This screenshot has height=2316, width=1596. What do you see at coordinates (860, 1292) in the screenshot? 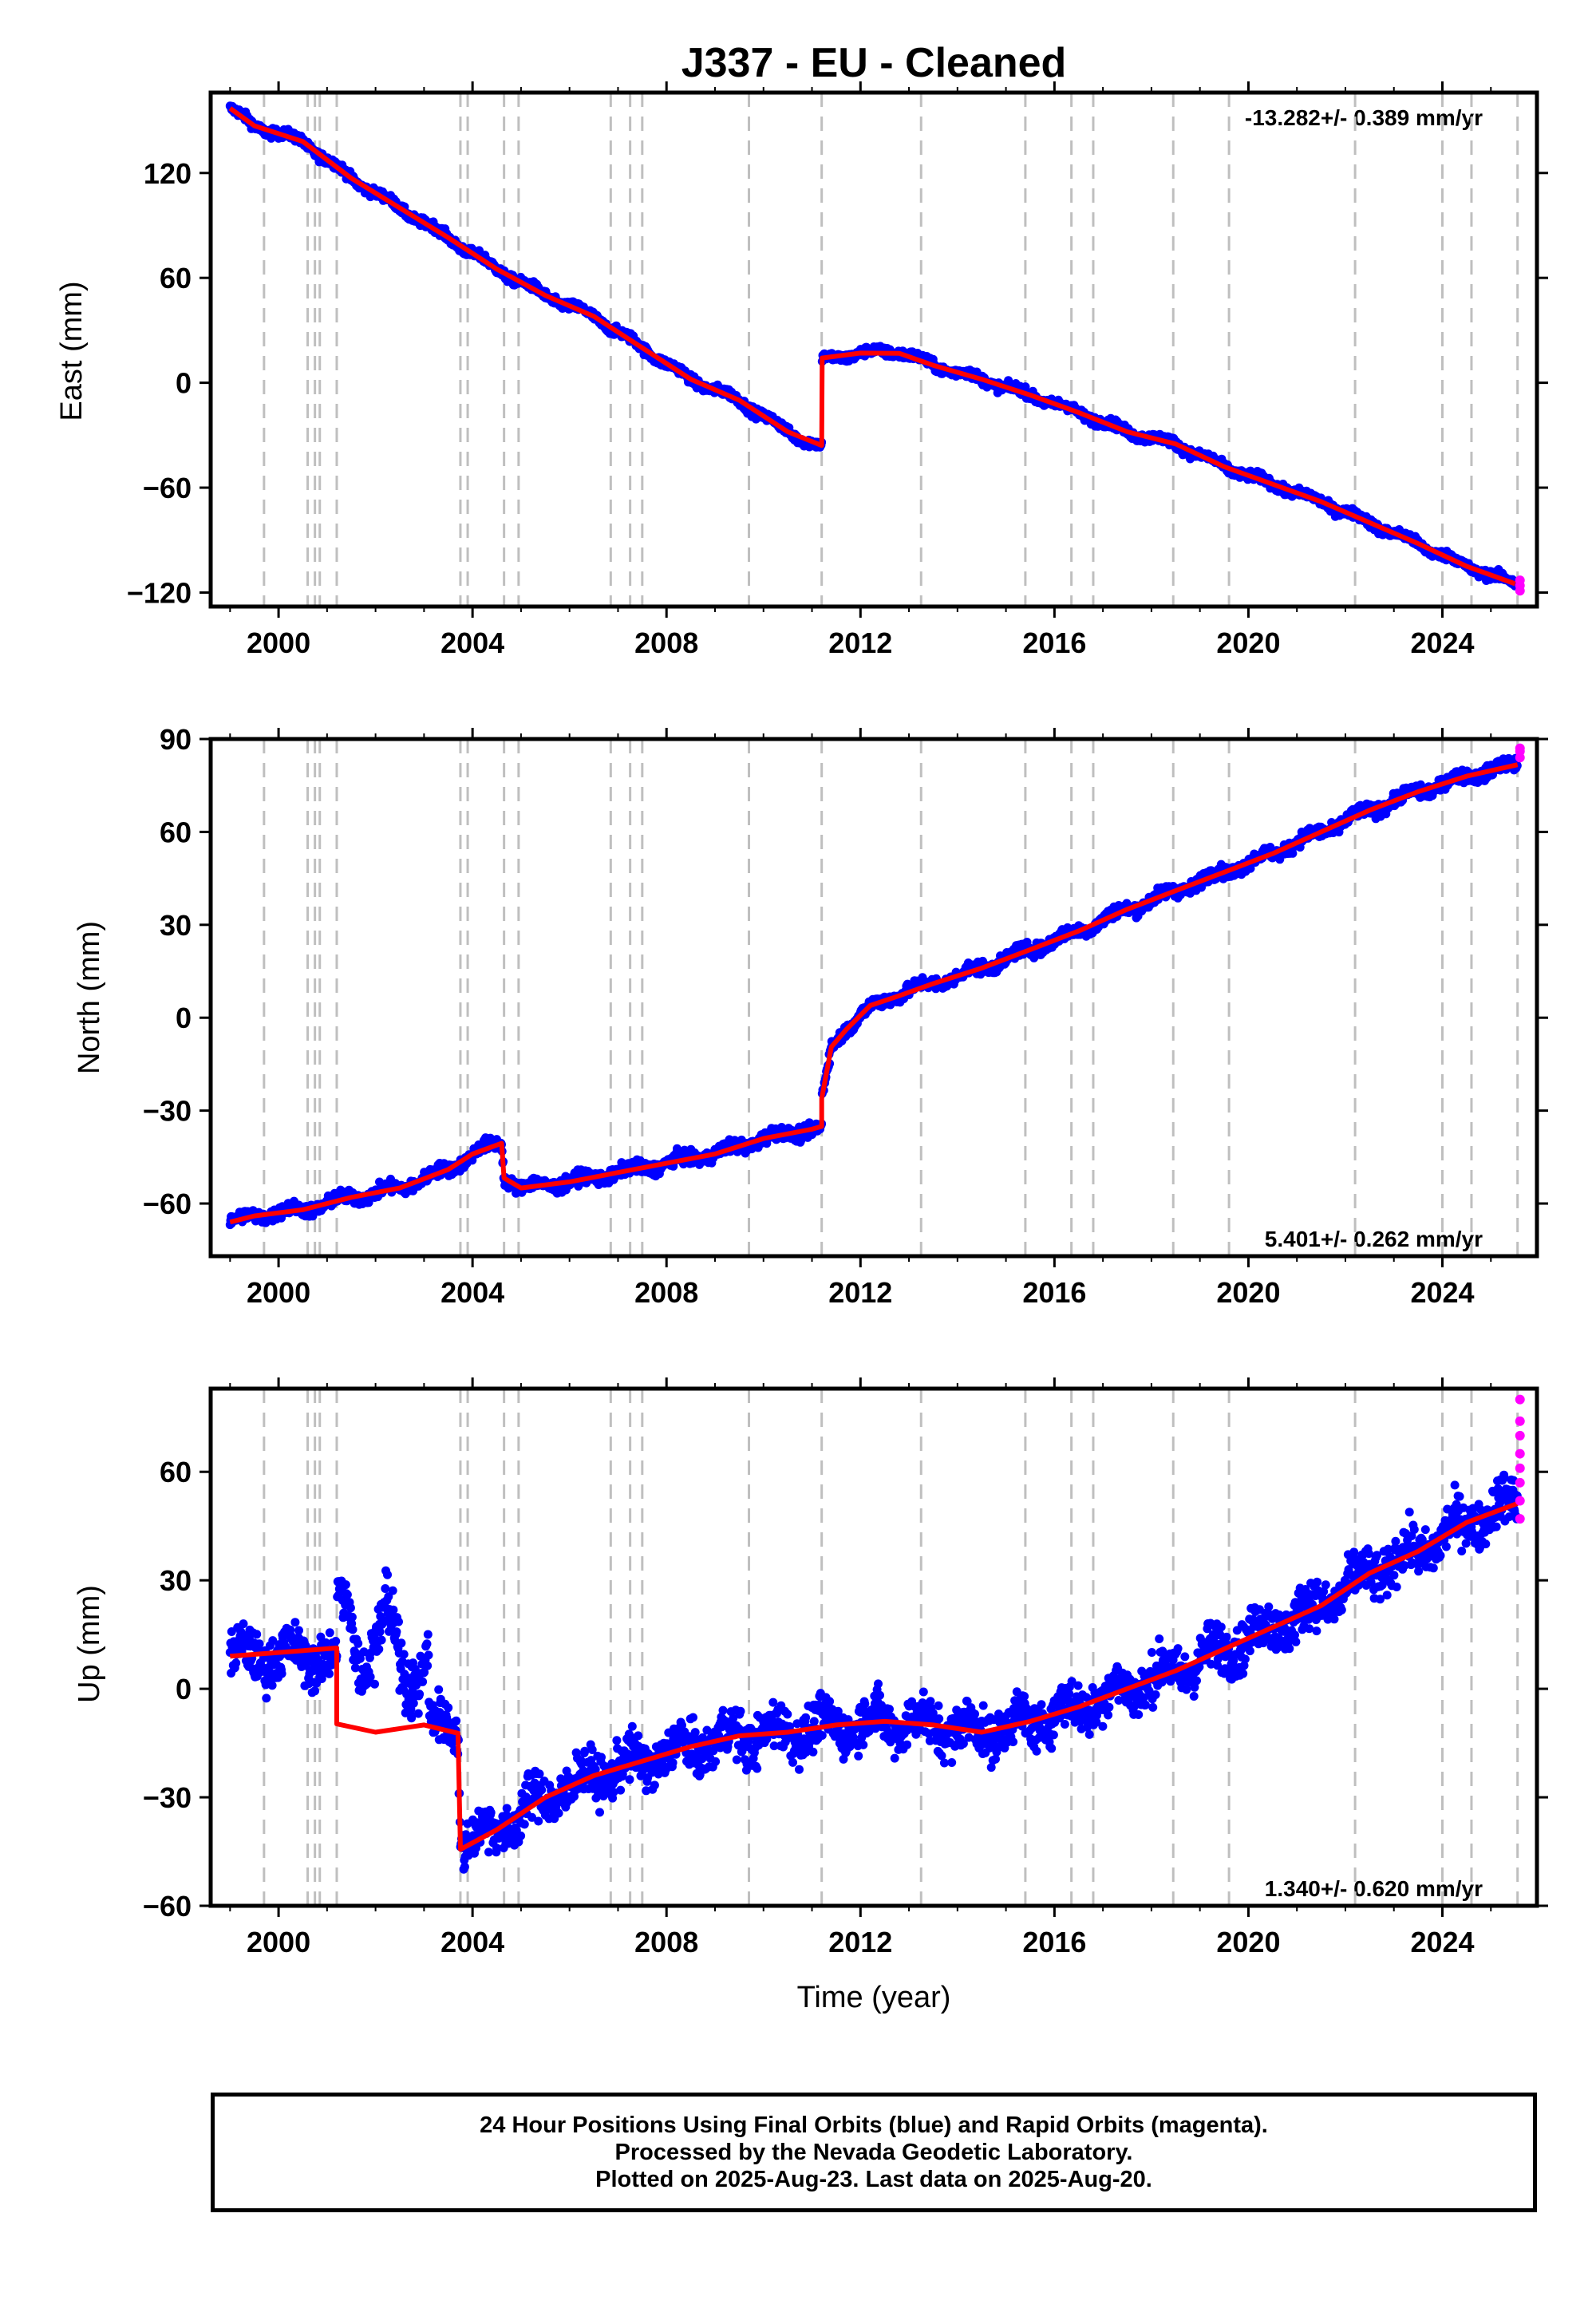
I see `north-x-tick-label: 2012` at bounding box center [860, 1292].